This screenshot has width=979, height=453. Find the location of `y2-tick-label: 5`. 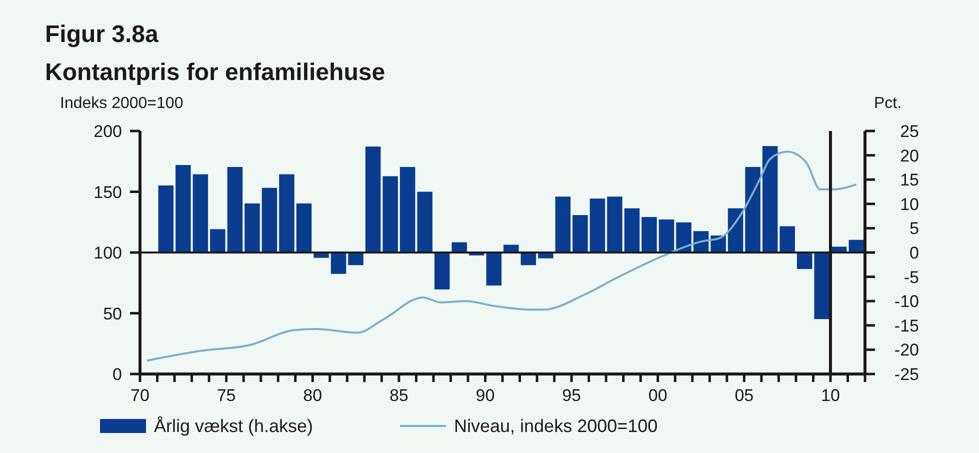

y2-tick-label: 5 is located at coordinates (914, 228).